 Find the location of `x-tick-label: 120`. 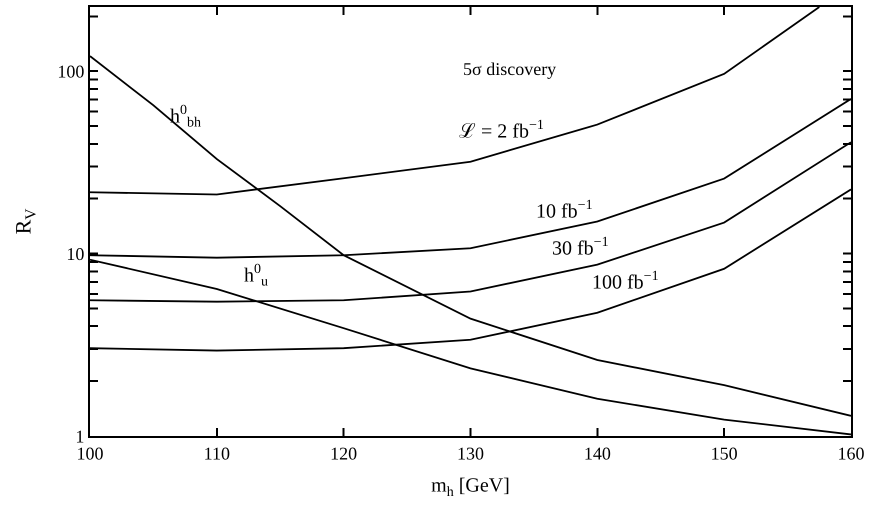

x-tick-label: 120 is located at coordinates (344, 454).